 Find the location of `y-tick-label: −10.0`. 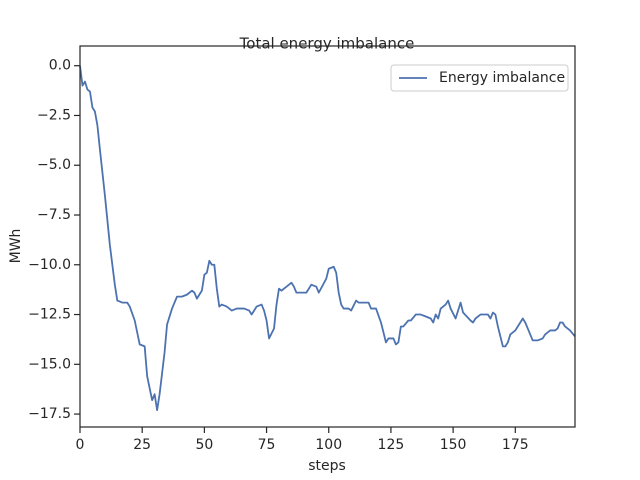

y-tick-label: −10.0 is located at coordinates (49, 265).